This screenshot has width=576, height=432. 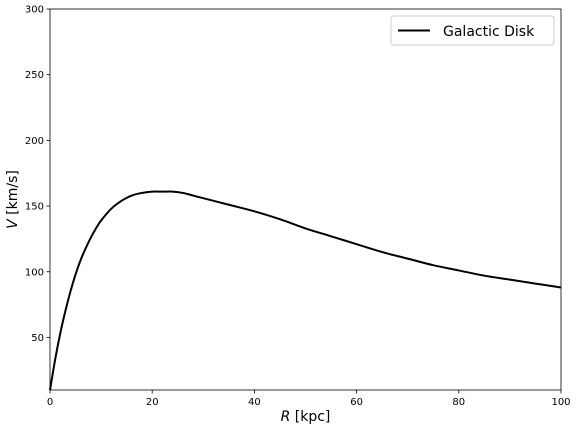 What do you see at coordinates (458, 402) in the screenshot?
I see `x-tick-label: 80` at bounding box center [458, 402].